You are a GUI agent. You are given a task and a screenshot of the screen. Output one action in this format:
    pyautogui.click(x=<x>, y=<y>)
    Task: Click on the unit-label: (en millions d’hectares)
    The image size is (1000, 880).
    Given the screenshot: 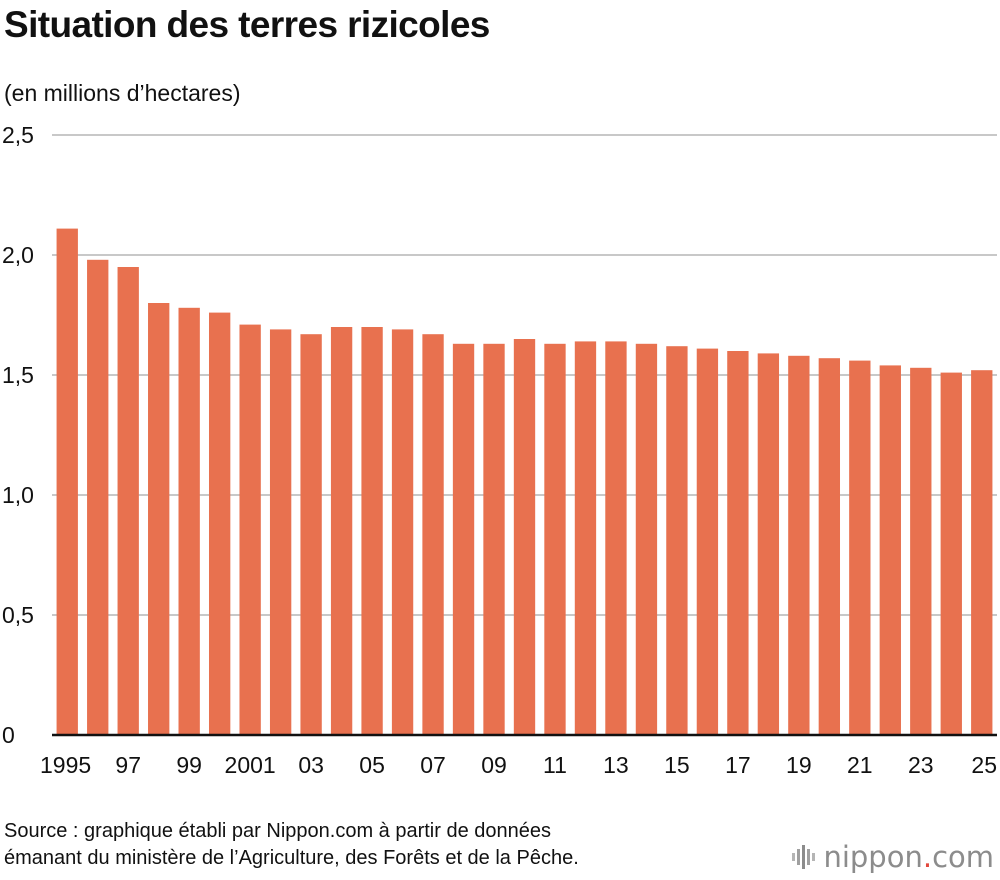 What is the action you would take?
    pyautogui.click(x=122, y=93)
    